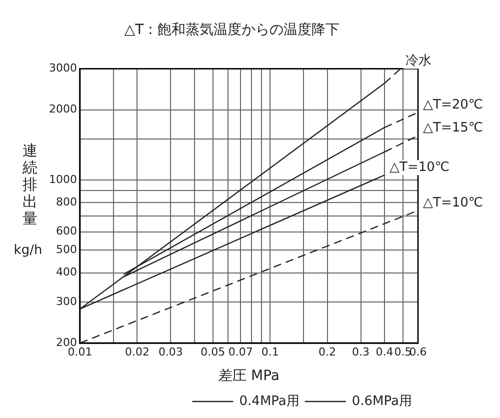 The height and width of the screenshot is (418, 500). Describe the element at coordinates (232, 30) in the screenshot. I see `chart-title: △T：飽和蒸気温度からの温度降下` at that location.